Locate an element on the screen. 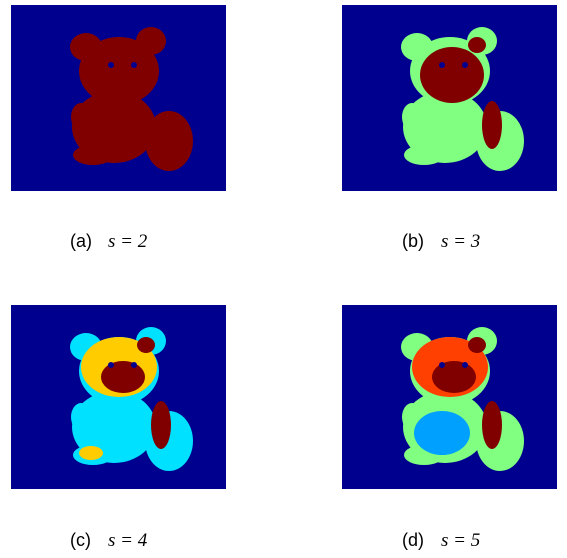 The height and width of the screenshot is (558, 567). body-region is located at coordinates (442, 433).